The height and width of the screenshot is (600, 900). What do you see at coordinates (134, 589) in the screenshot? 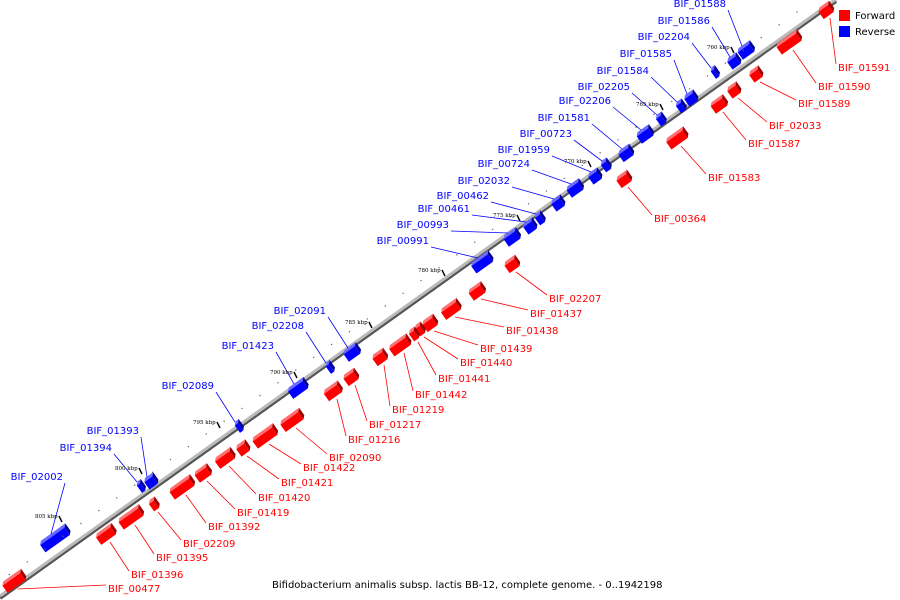
I see `gene-label: BIF_00477` at bounding box center [134, 589].